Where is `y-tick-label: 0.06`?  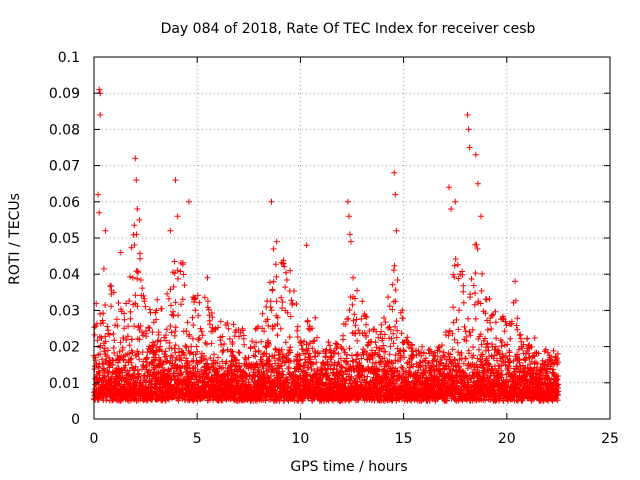 y-tick-label: 0.06 is located at coordinates (64, 203).